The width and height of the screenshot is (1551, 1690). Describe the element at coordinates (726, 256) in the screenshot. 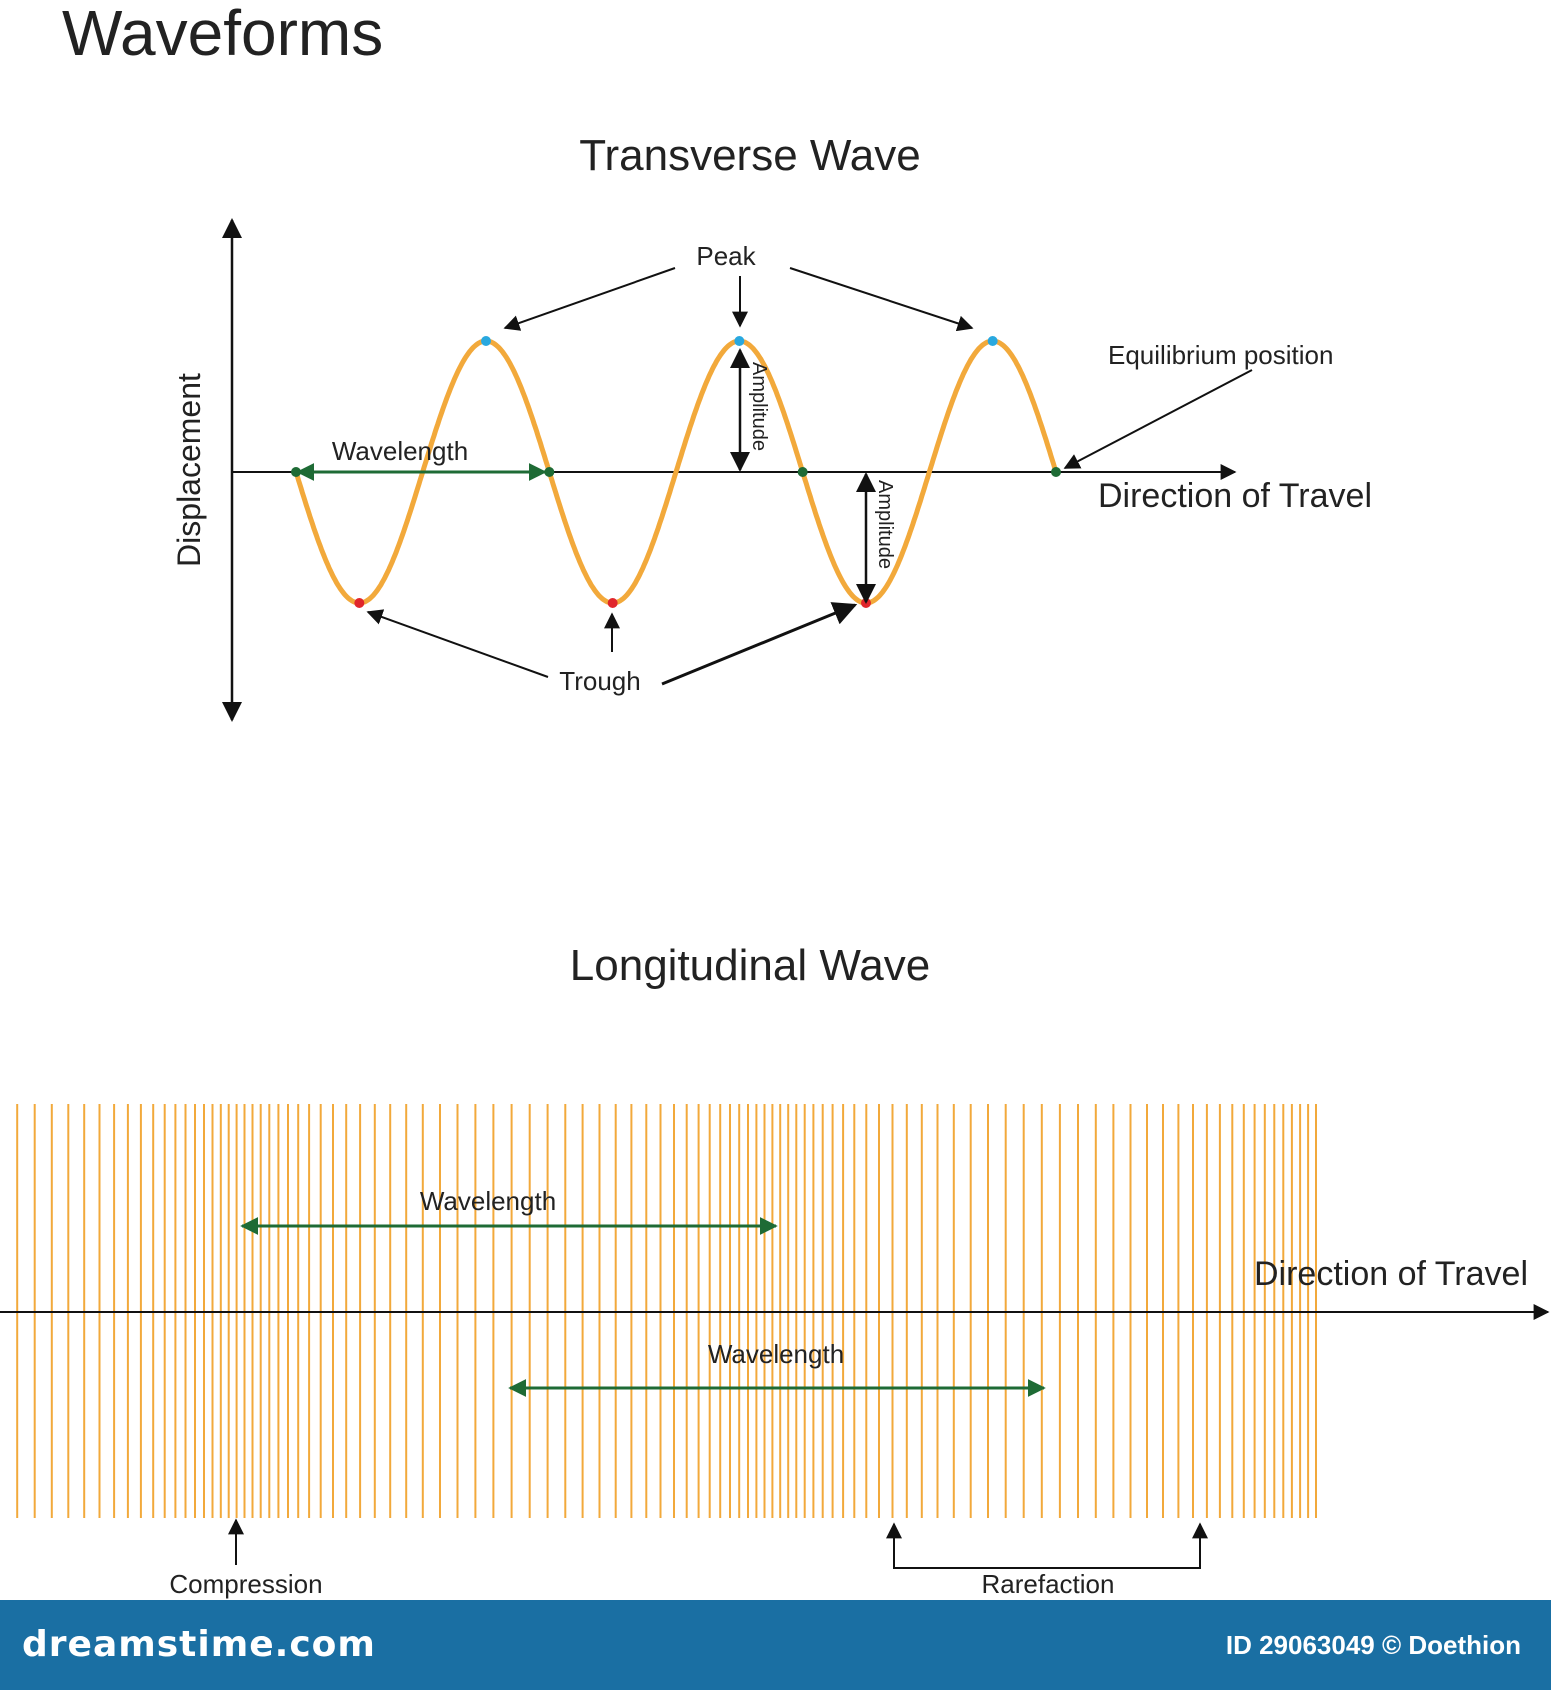

I see `peak-label: Peak` at that location.